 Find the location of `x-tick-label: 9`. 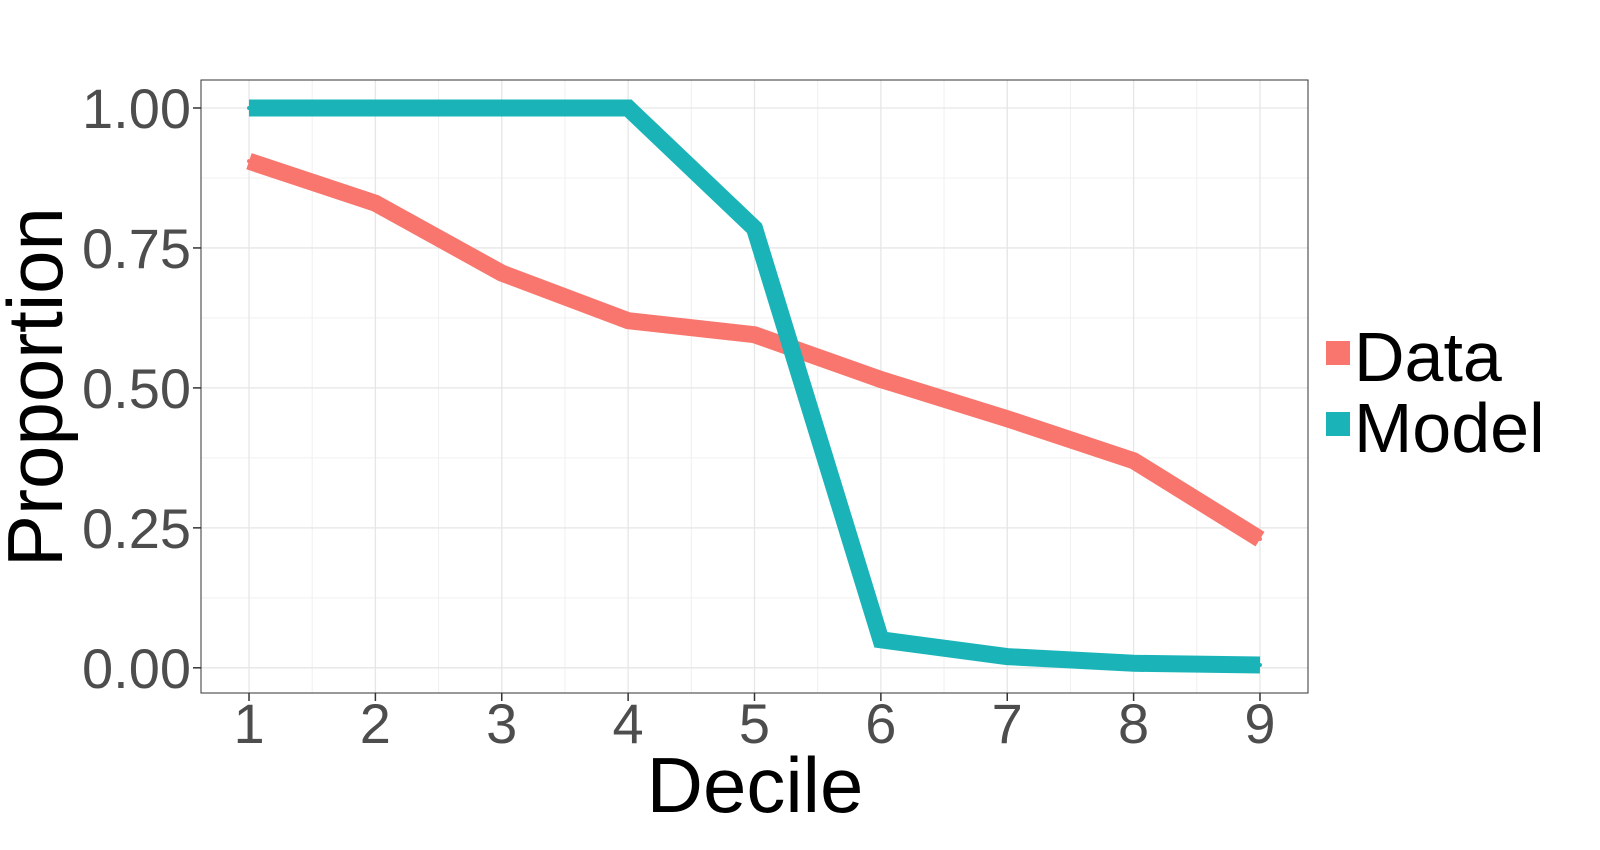

x-tick-label: 9 is located at coordinates (1259, 723).